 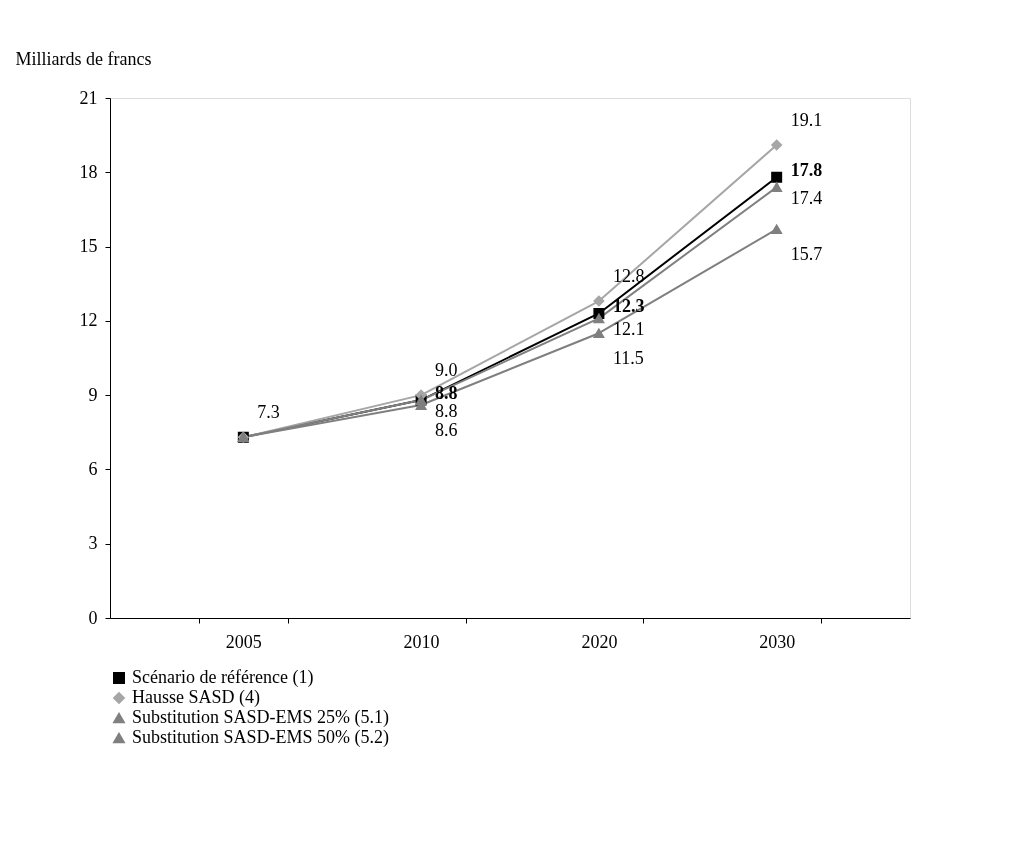 I want to click on data-label: 15.7, so click(x=806, y=254).